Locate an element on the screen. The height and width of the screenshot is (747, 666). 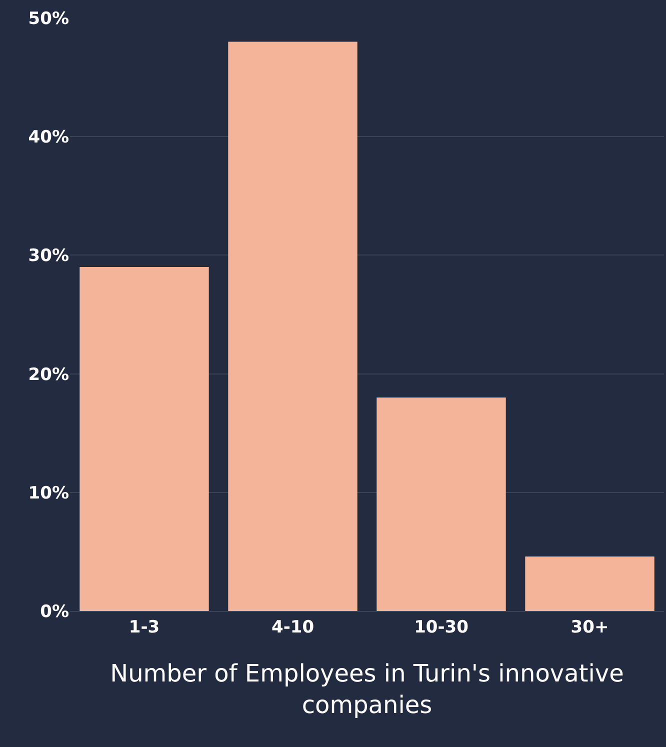
y-tick-label: 50% is located at coordinates (48, 18).